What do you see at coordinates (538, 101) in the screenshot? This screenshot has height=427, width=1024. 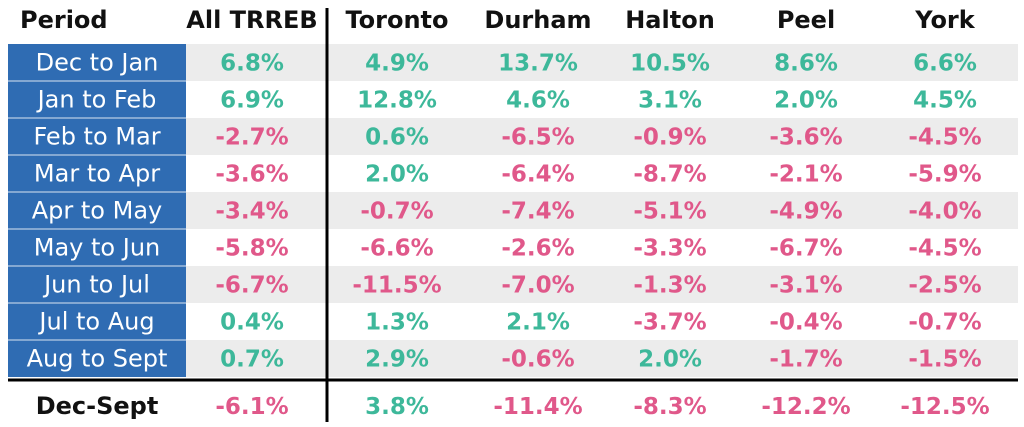 I see `value-cell: 4.6%` at bounding box center [538, 101].